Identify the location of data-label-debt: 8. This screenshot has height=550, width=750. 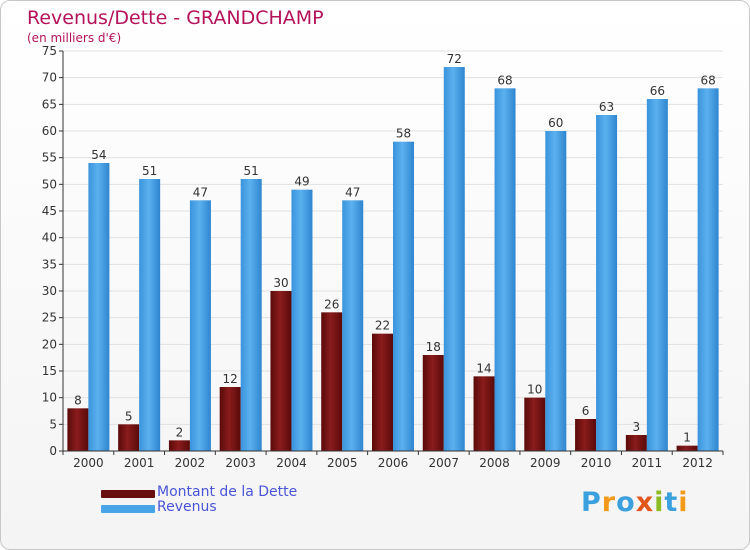
(78, 400).